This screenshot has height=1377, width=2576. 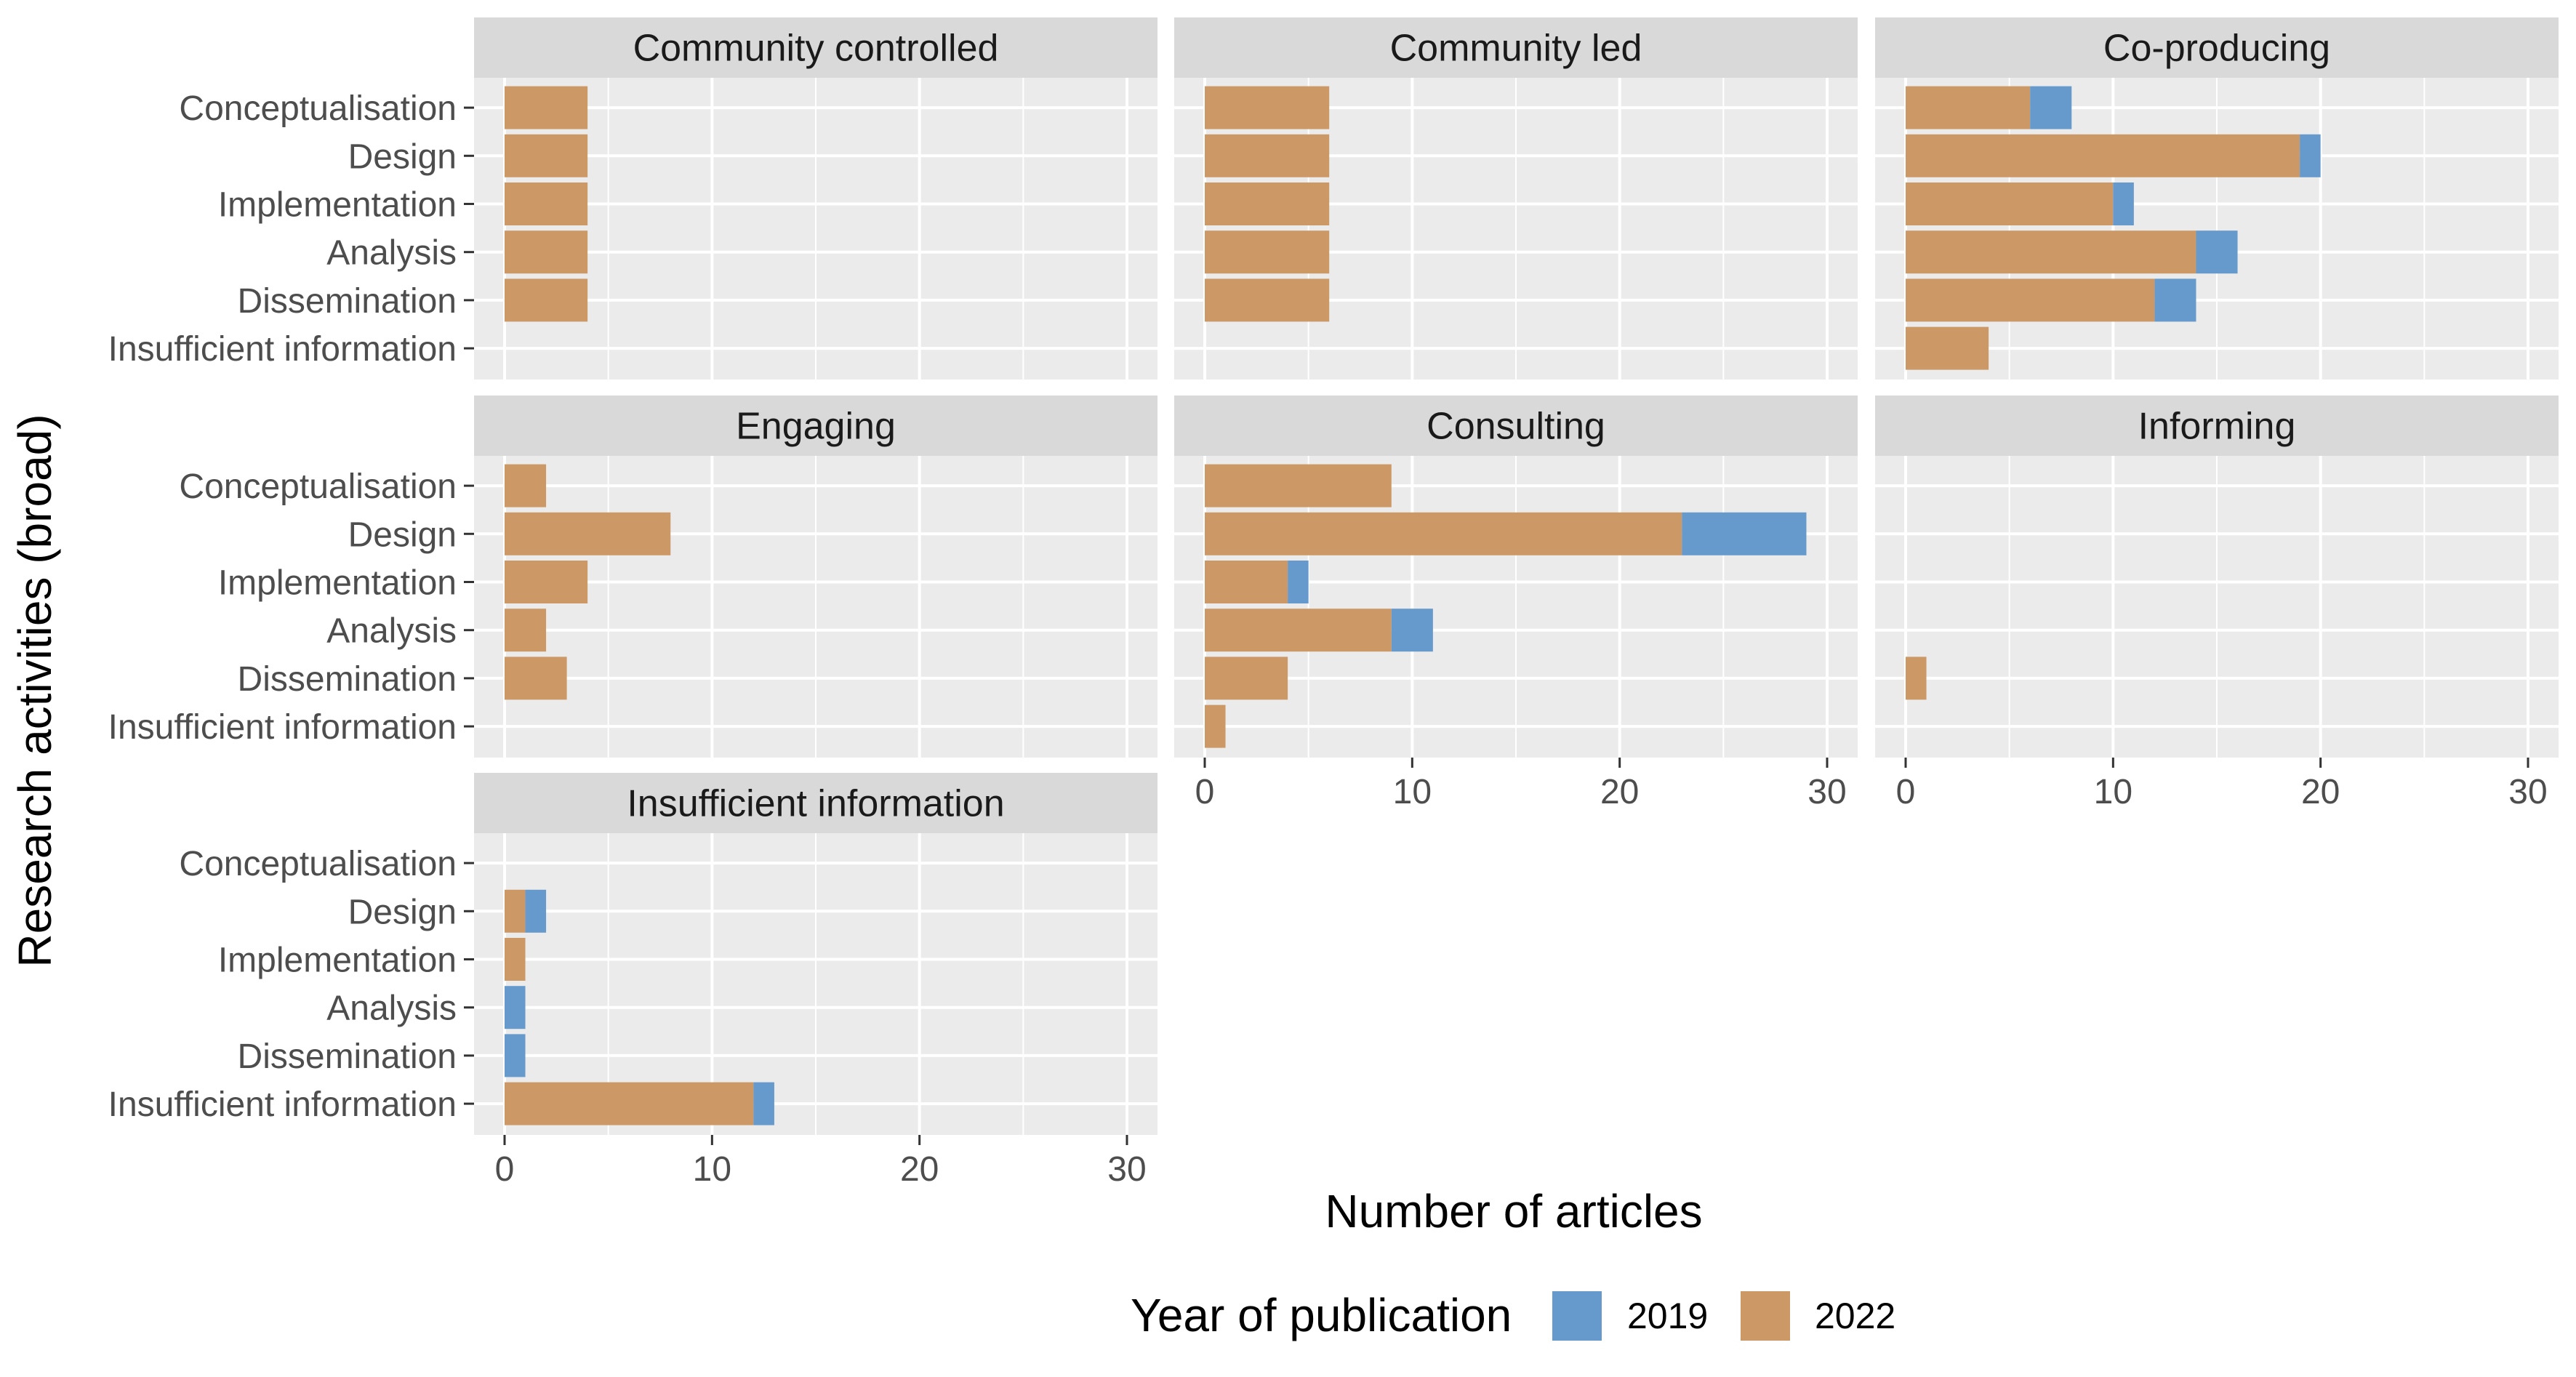 What do you see at coordinates (1514, 1211) in the screenshot?
I see `x-axis-title: Number of articles` at bounding box center [1514, 1211].